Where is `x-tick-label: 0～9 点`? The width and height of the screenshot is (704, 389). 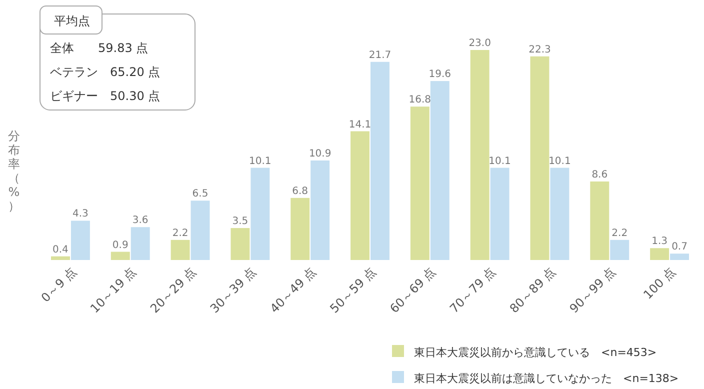 x-tick-label: 0～9 点 is located at coordinates (58, 284).